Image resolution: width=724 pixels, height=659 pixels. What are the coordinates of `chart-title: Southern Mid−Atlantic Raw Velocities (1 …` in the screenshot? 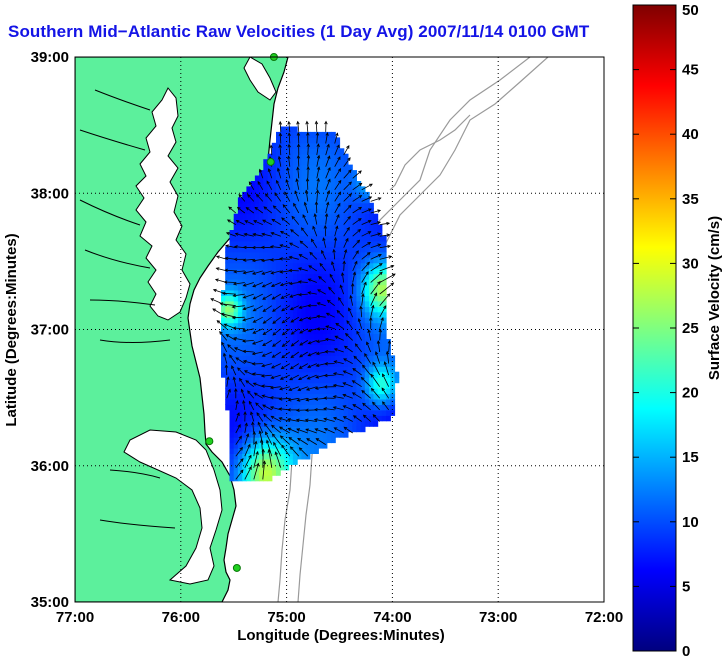 It's located at (299, 31).